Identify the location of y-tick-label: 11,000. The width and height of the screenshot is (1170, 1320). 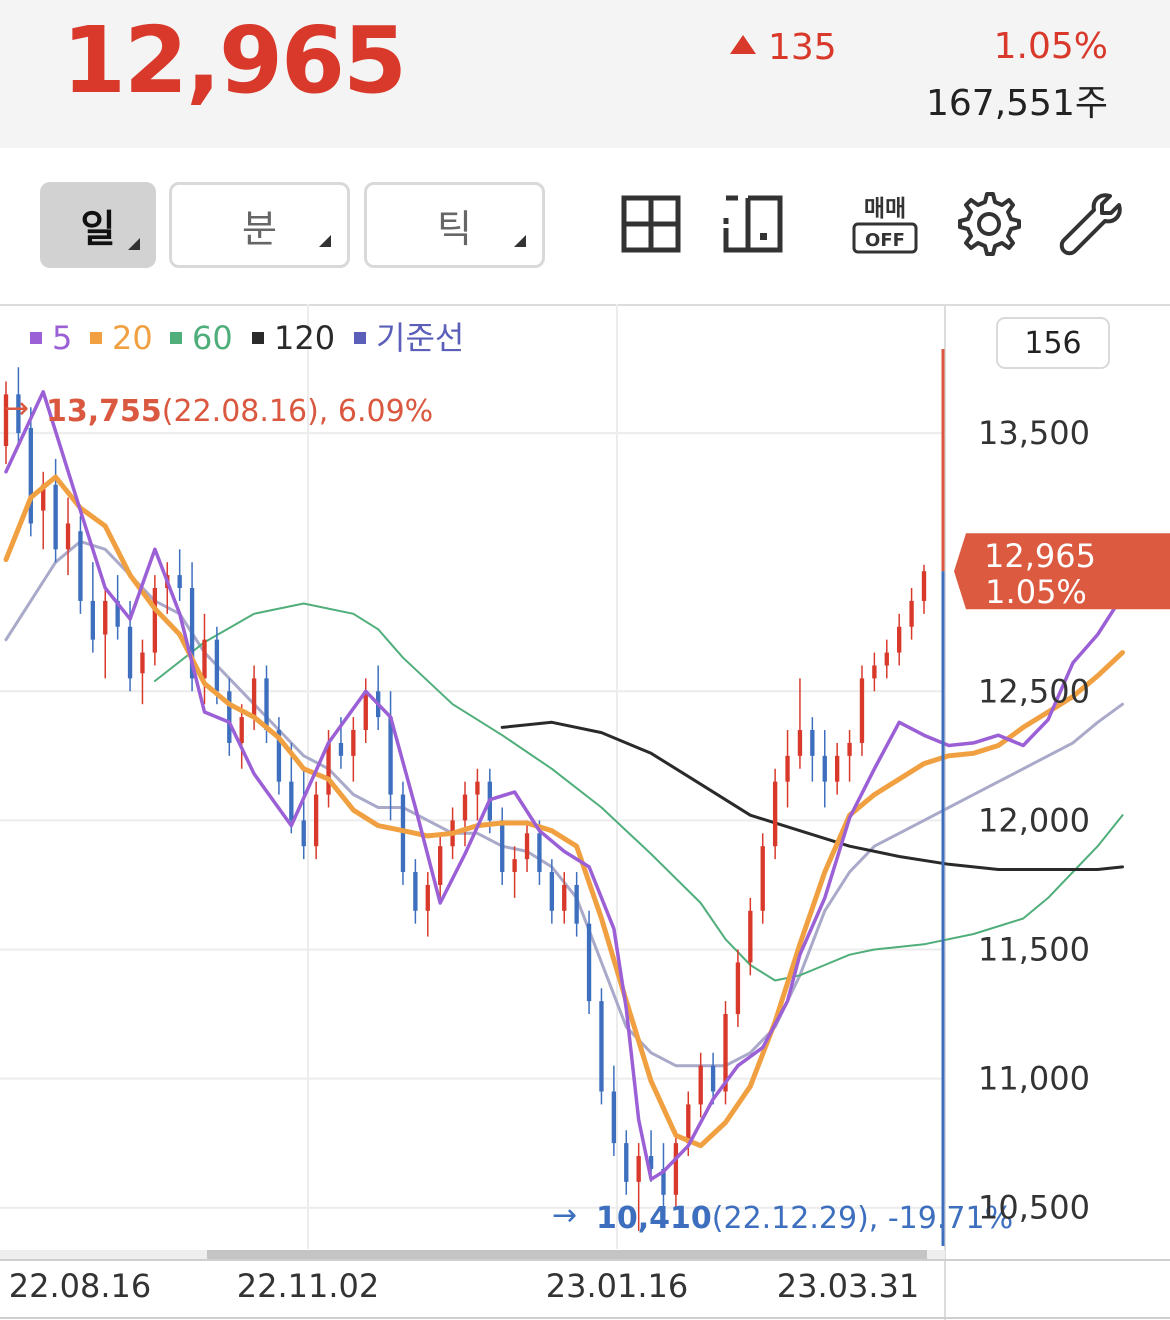
(1034, 1079).